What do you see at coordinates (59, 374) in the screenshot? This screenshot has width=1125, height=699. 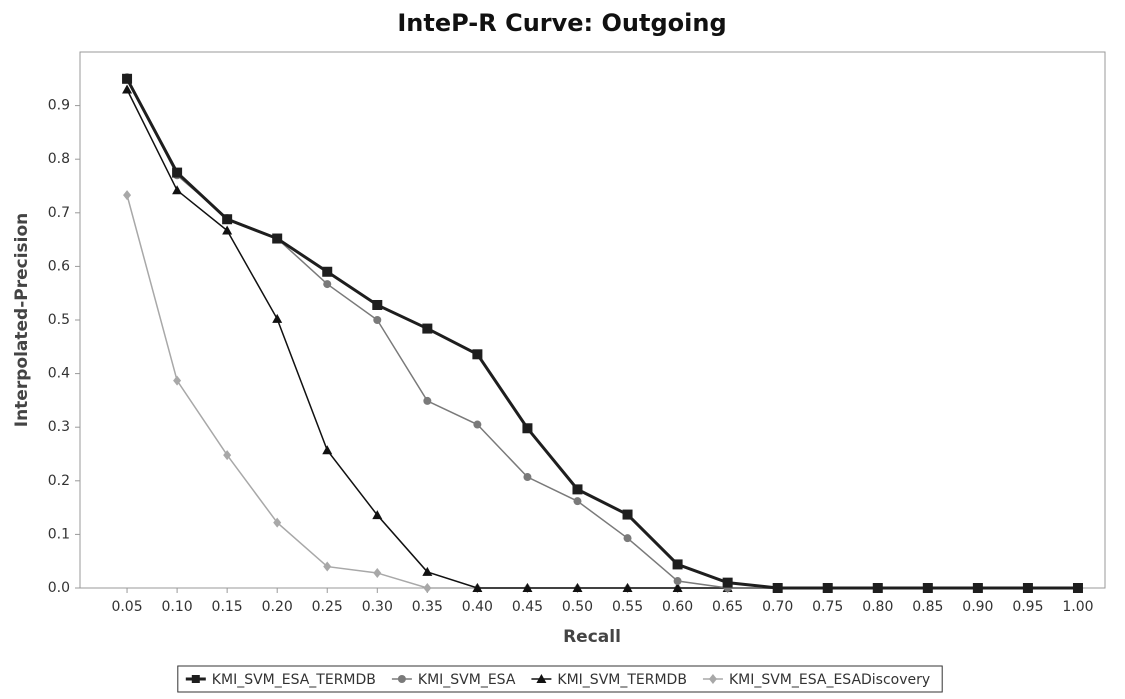 I see `y-tick-label: 0.4` at bounding box center [59, 374].